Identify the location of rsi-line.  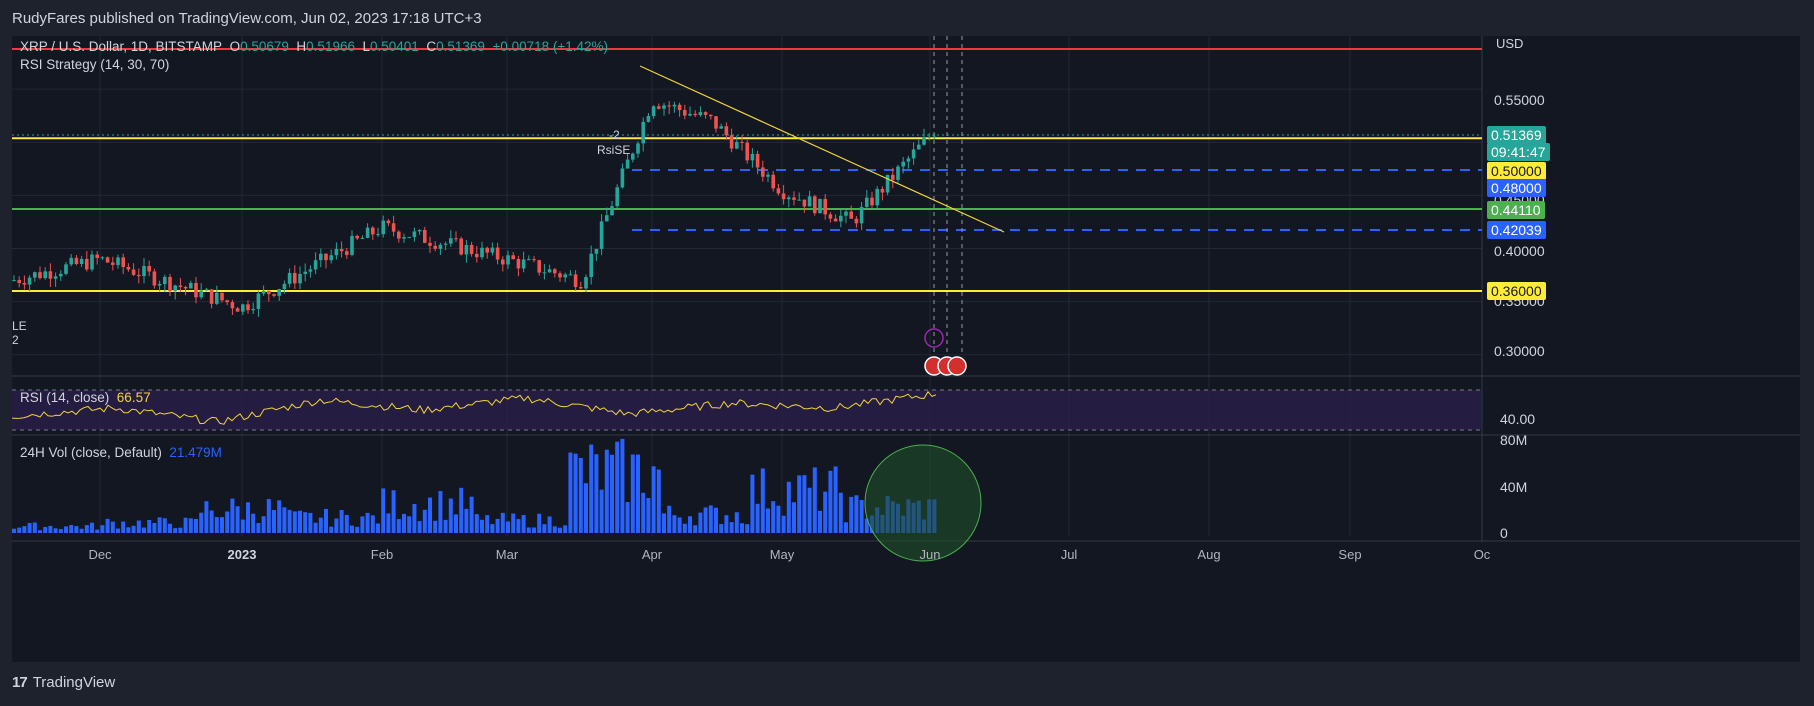
(474, 407).